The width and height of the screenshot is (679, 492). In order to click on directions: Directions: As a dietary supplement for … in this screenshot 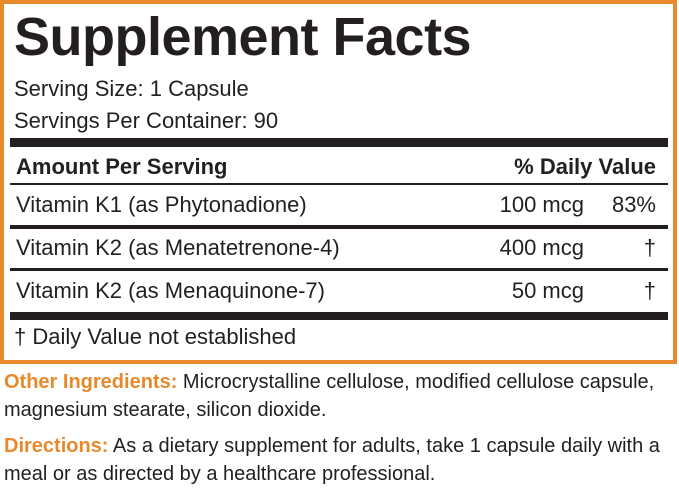, I will do `click(338, 460)`.